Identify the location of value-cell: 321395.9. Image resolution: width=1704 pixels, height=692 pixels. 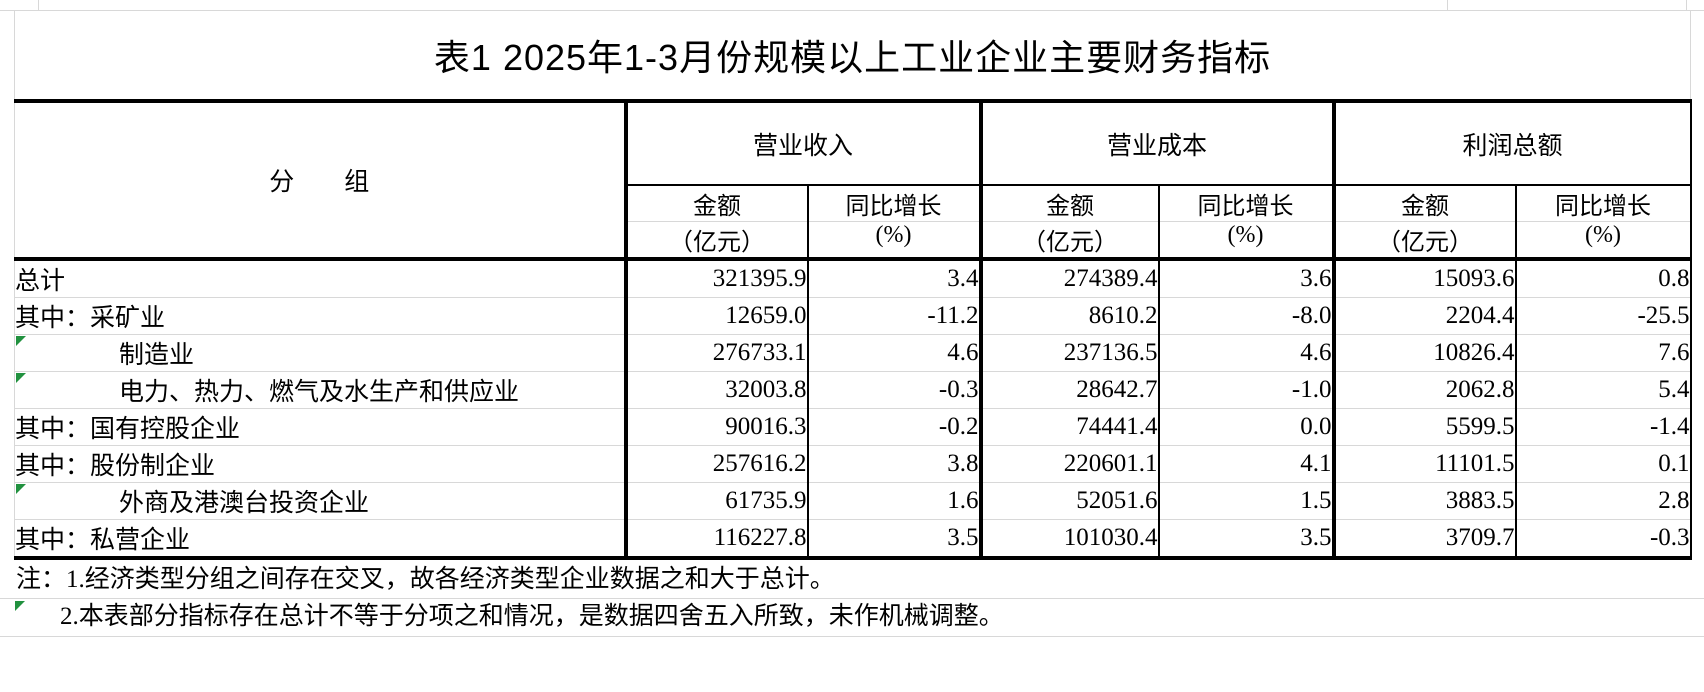
(717, 278).